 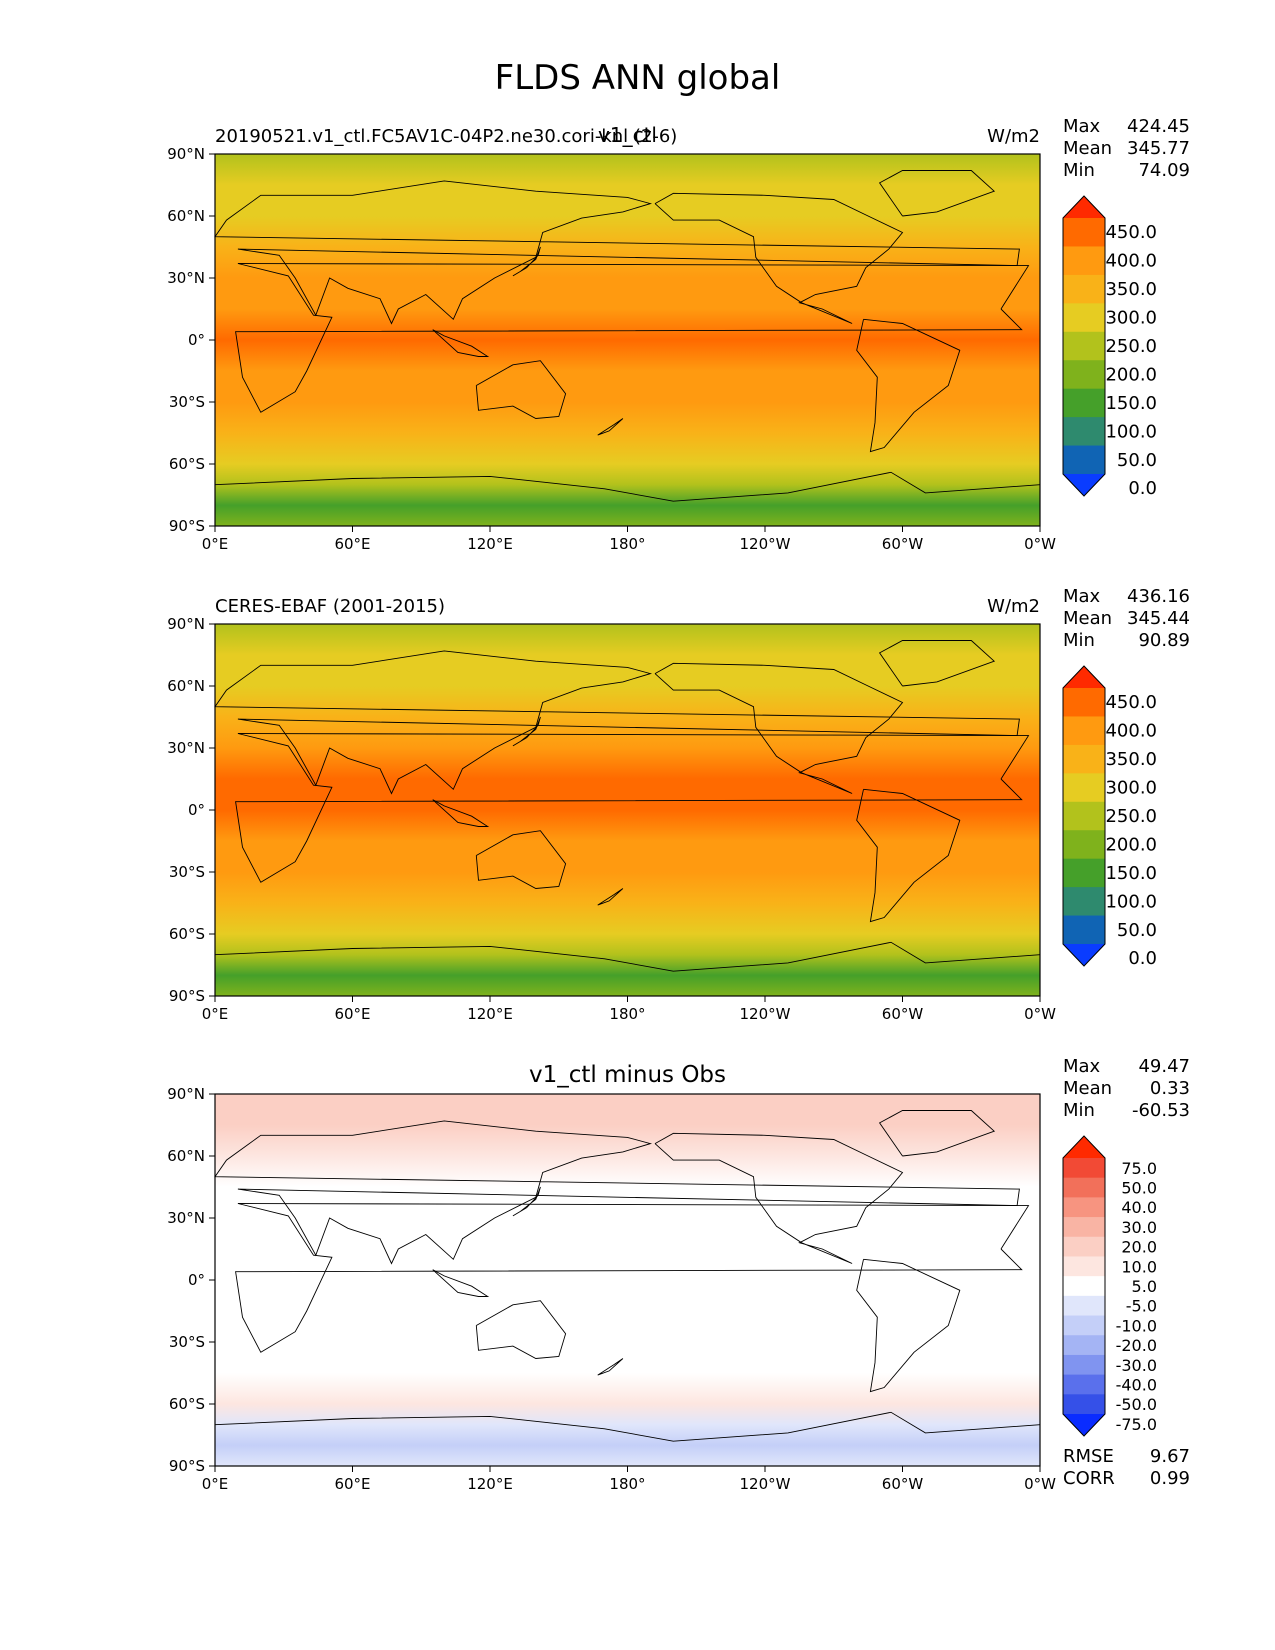 I want to click on colorbar-tick-label: 5.0, so click(x=1144, y=1286).